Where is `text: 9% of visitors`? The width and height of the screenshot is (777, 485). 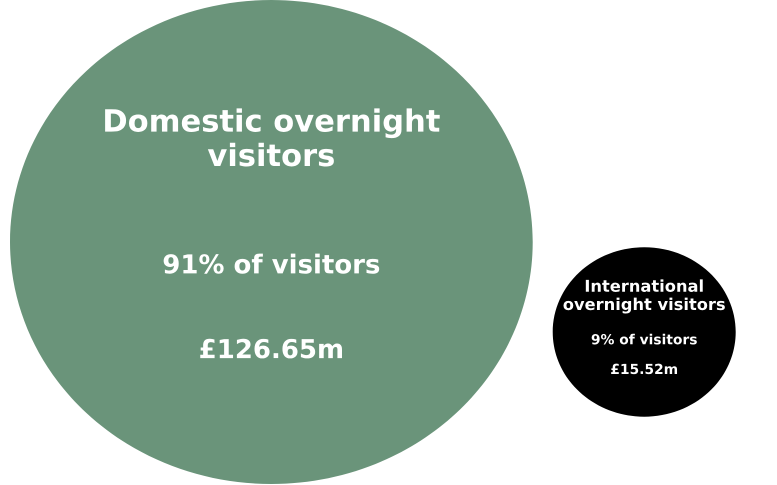
text: 9% of visitors is located at coordinates (644, 339).